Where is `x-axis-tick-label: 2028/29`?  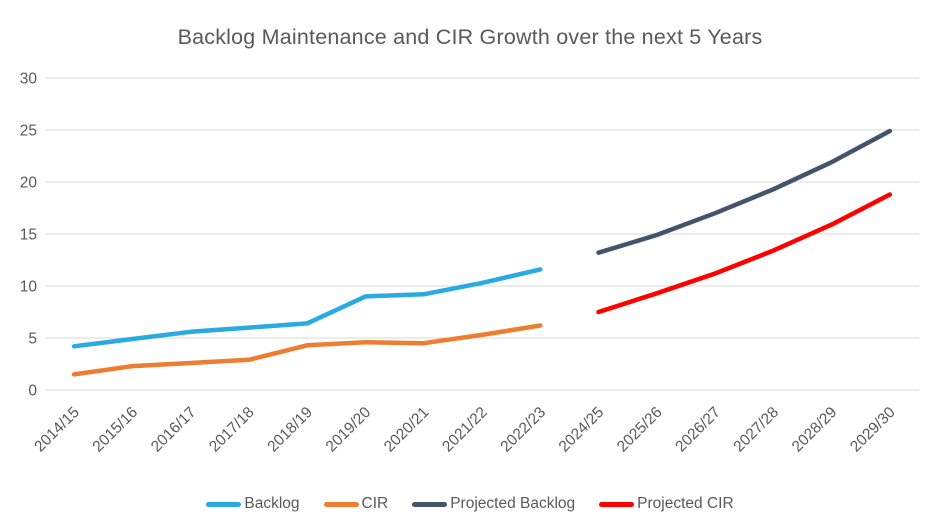 x-axis-tick-label: 2028/29 is located at coordinates (815, 430).